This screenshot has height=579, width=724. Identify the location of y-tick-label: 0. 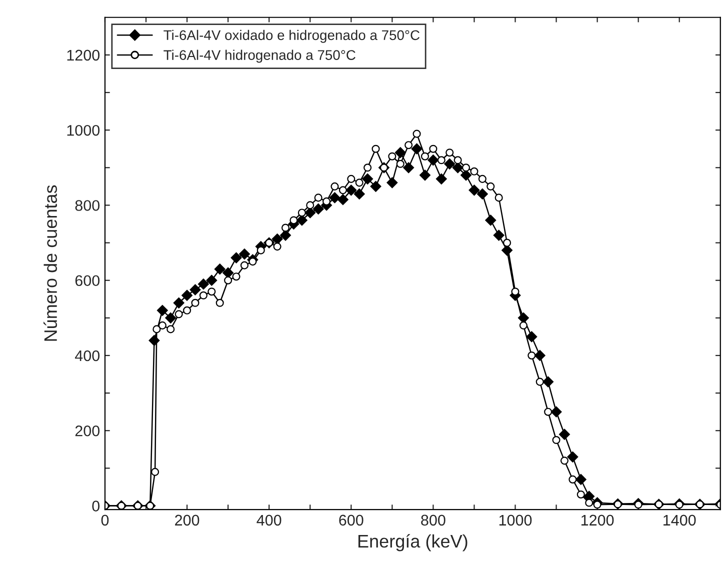
(96, 506).